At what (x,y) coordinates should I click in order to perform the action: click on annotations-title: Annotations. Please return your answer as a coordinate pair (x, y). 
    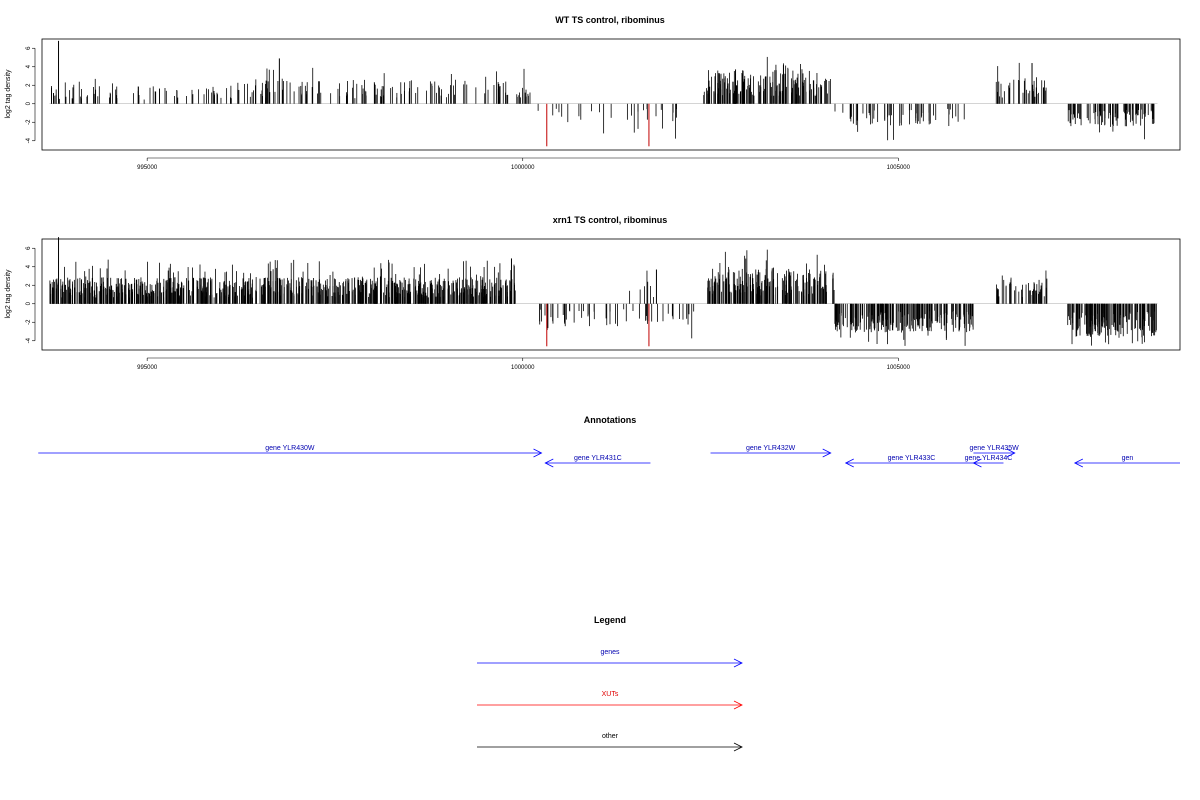
    Looking at the image, I should click on (610, 420).